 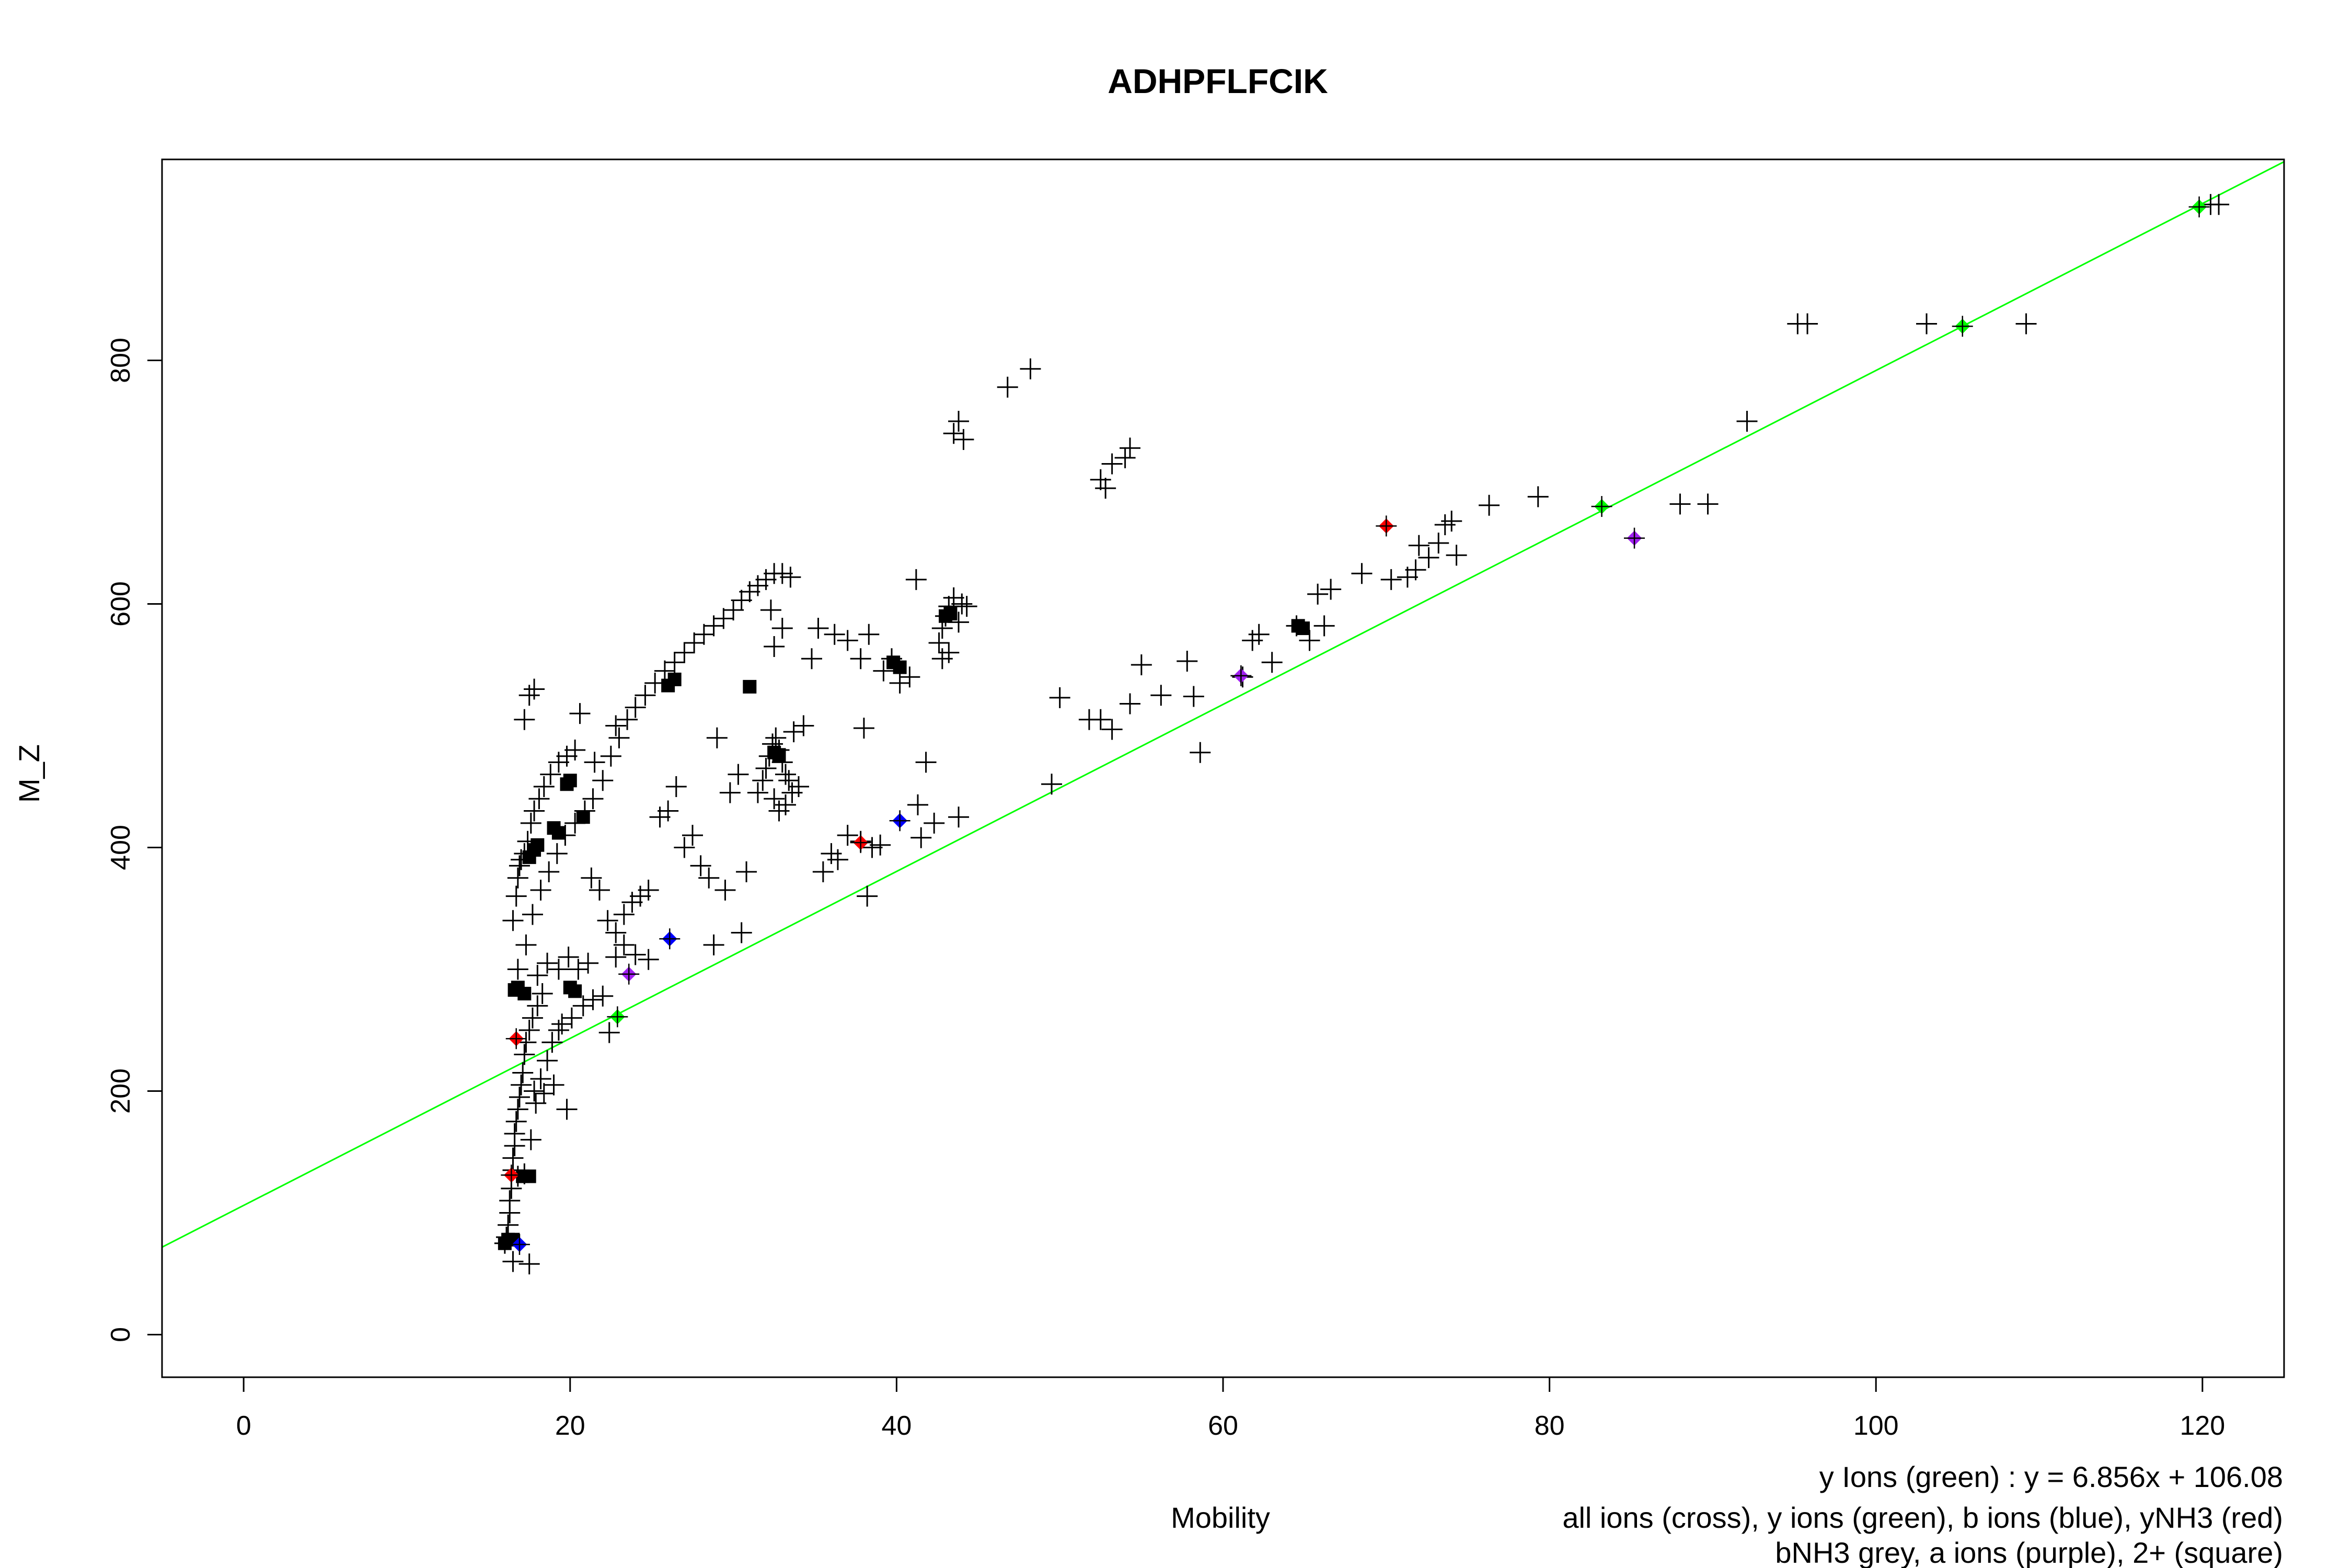 What do you see at coordinates (121, 604) in the screenshot?
I see `y-tick-label: 600` at bounding box center [121, 604].